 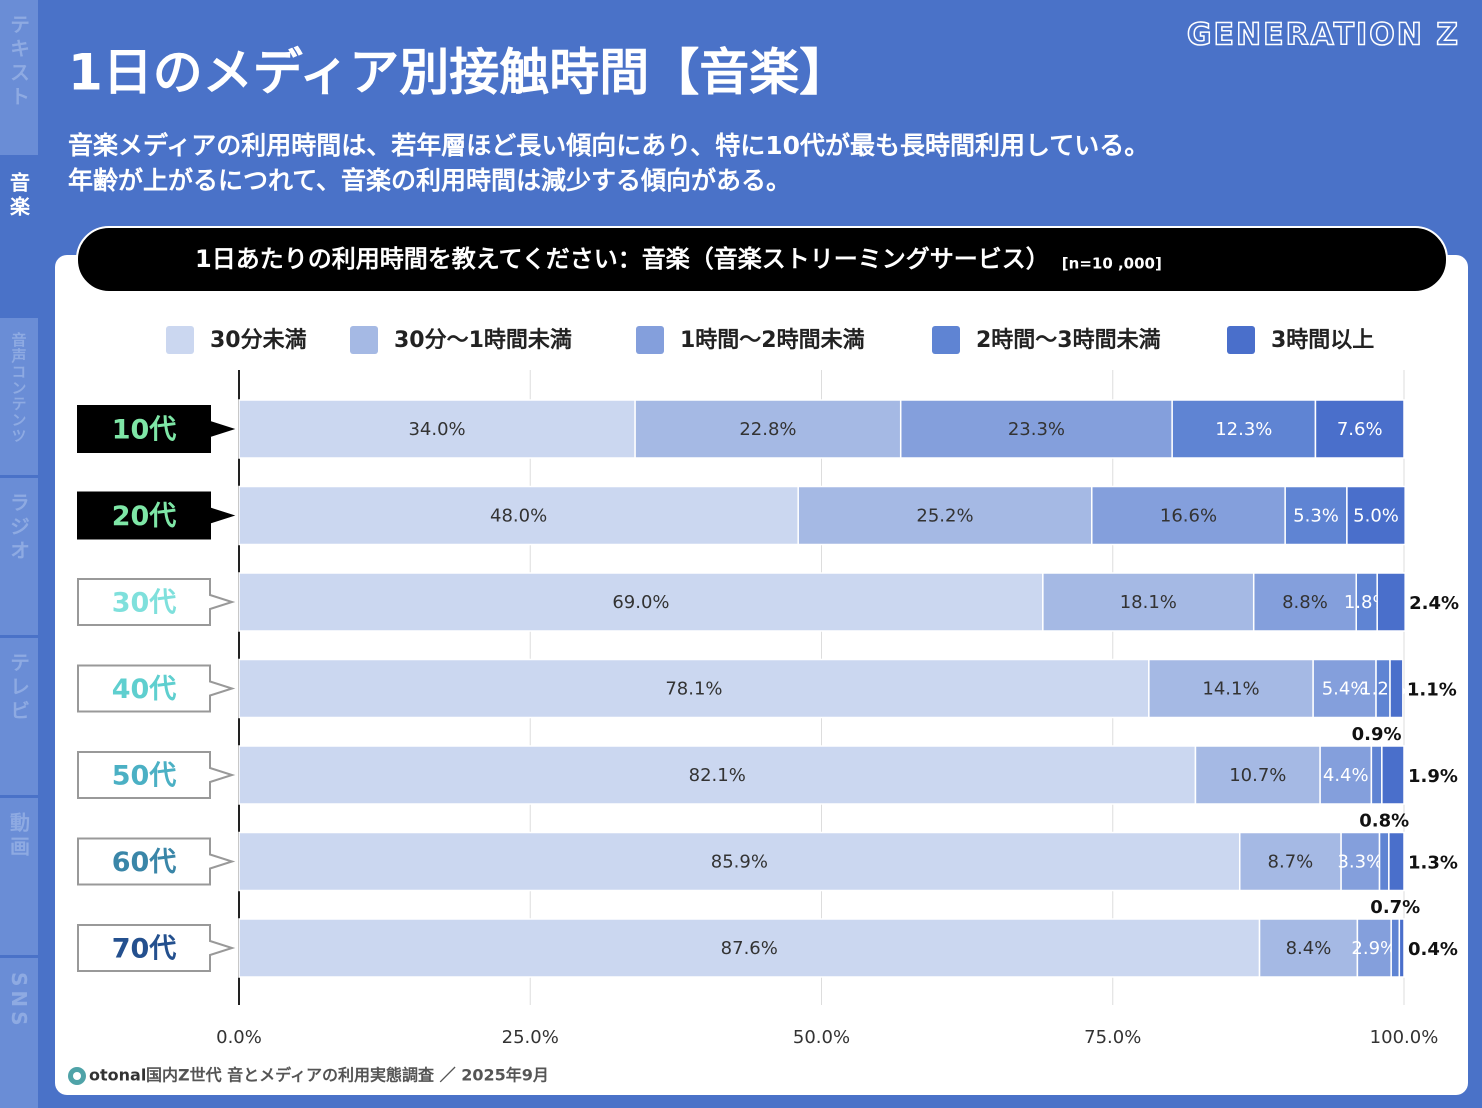 I want to click on value-label: 1.9%, so click(x=1433, y=776).